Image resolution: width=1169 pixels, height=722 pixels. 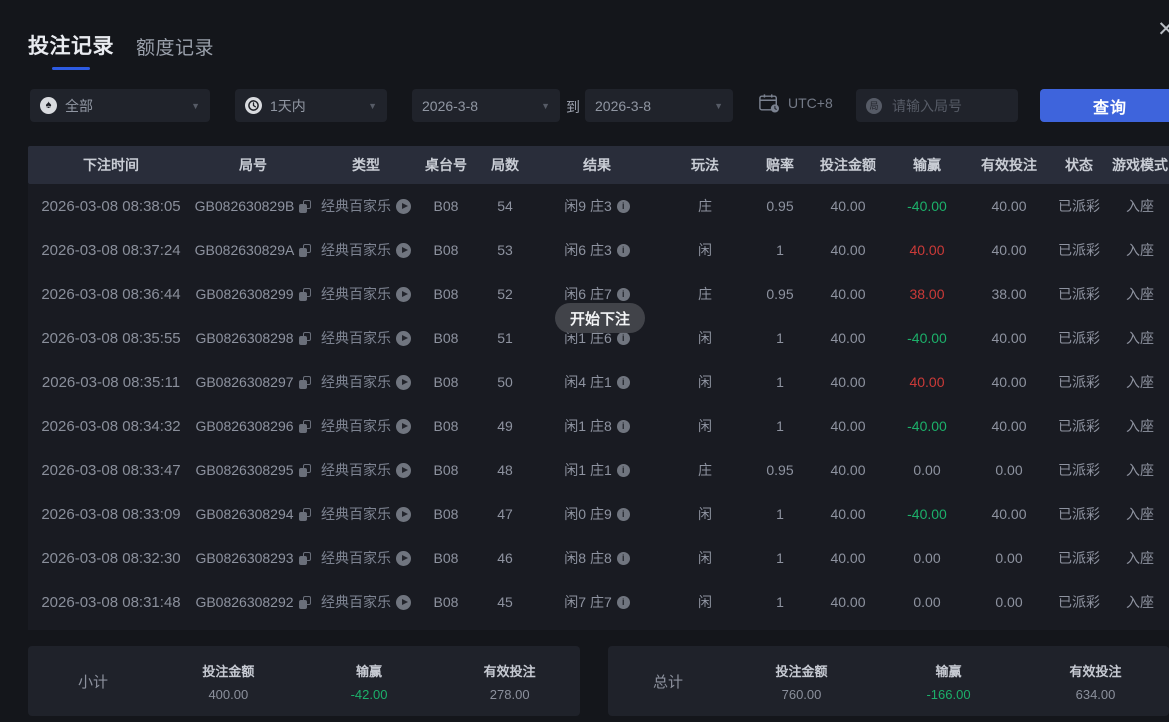 I want to click on game-id: GB0826308299, so click(x=253, y=294).